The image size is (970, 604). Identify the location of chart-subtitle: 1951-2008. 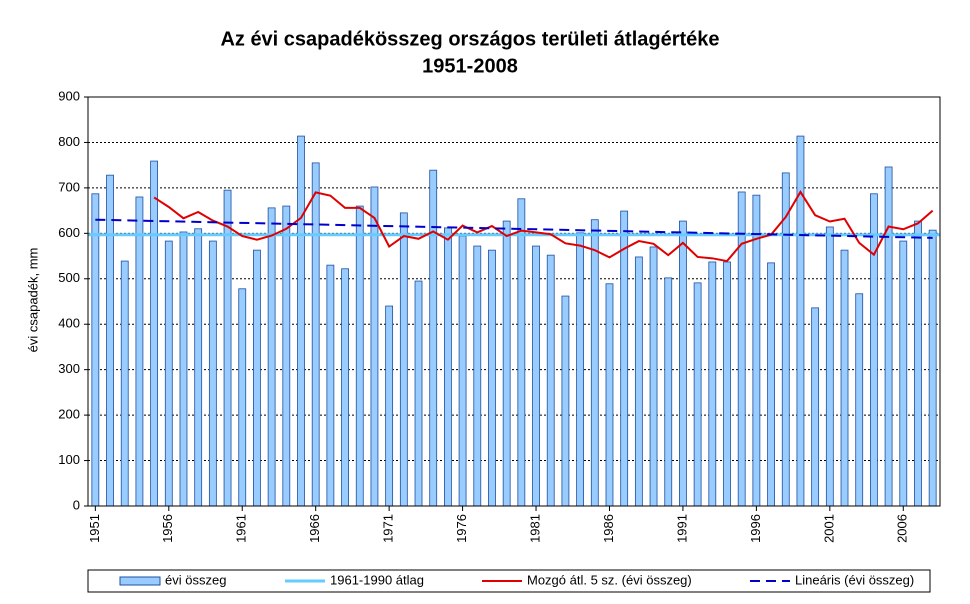
(470, 66).